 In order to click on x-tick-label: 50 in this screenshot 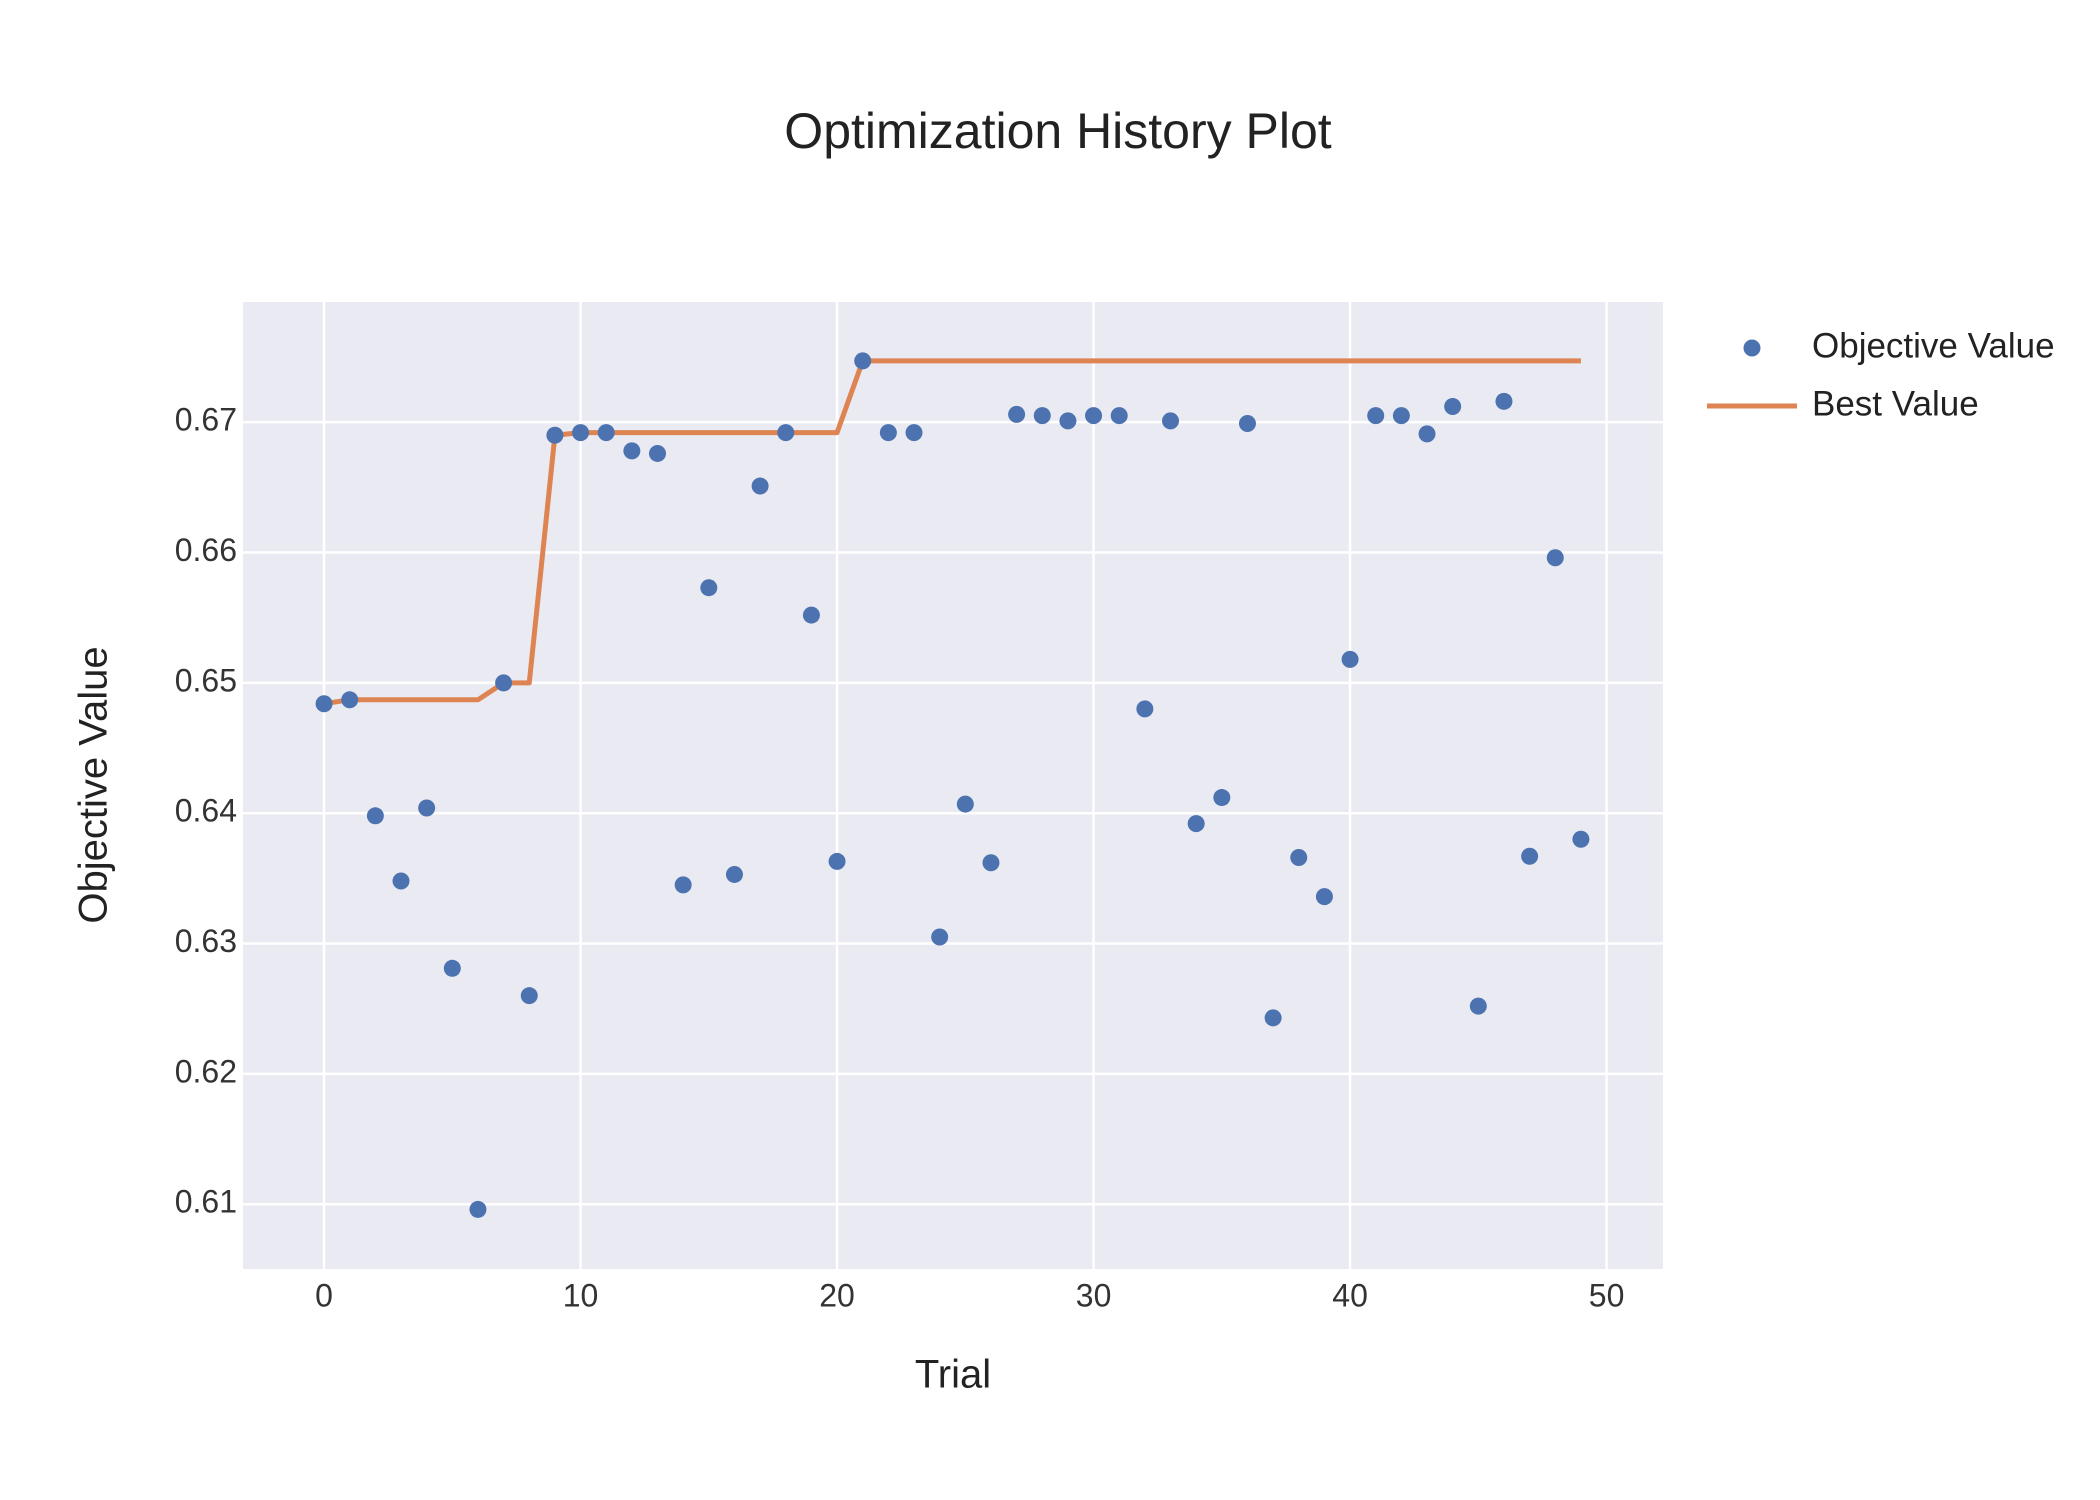, I will do `click(1607, 1295)`.